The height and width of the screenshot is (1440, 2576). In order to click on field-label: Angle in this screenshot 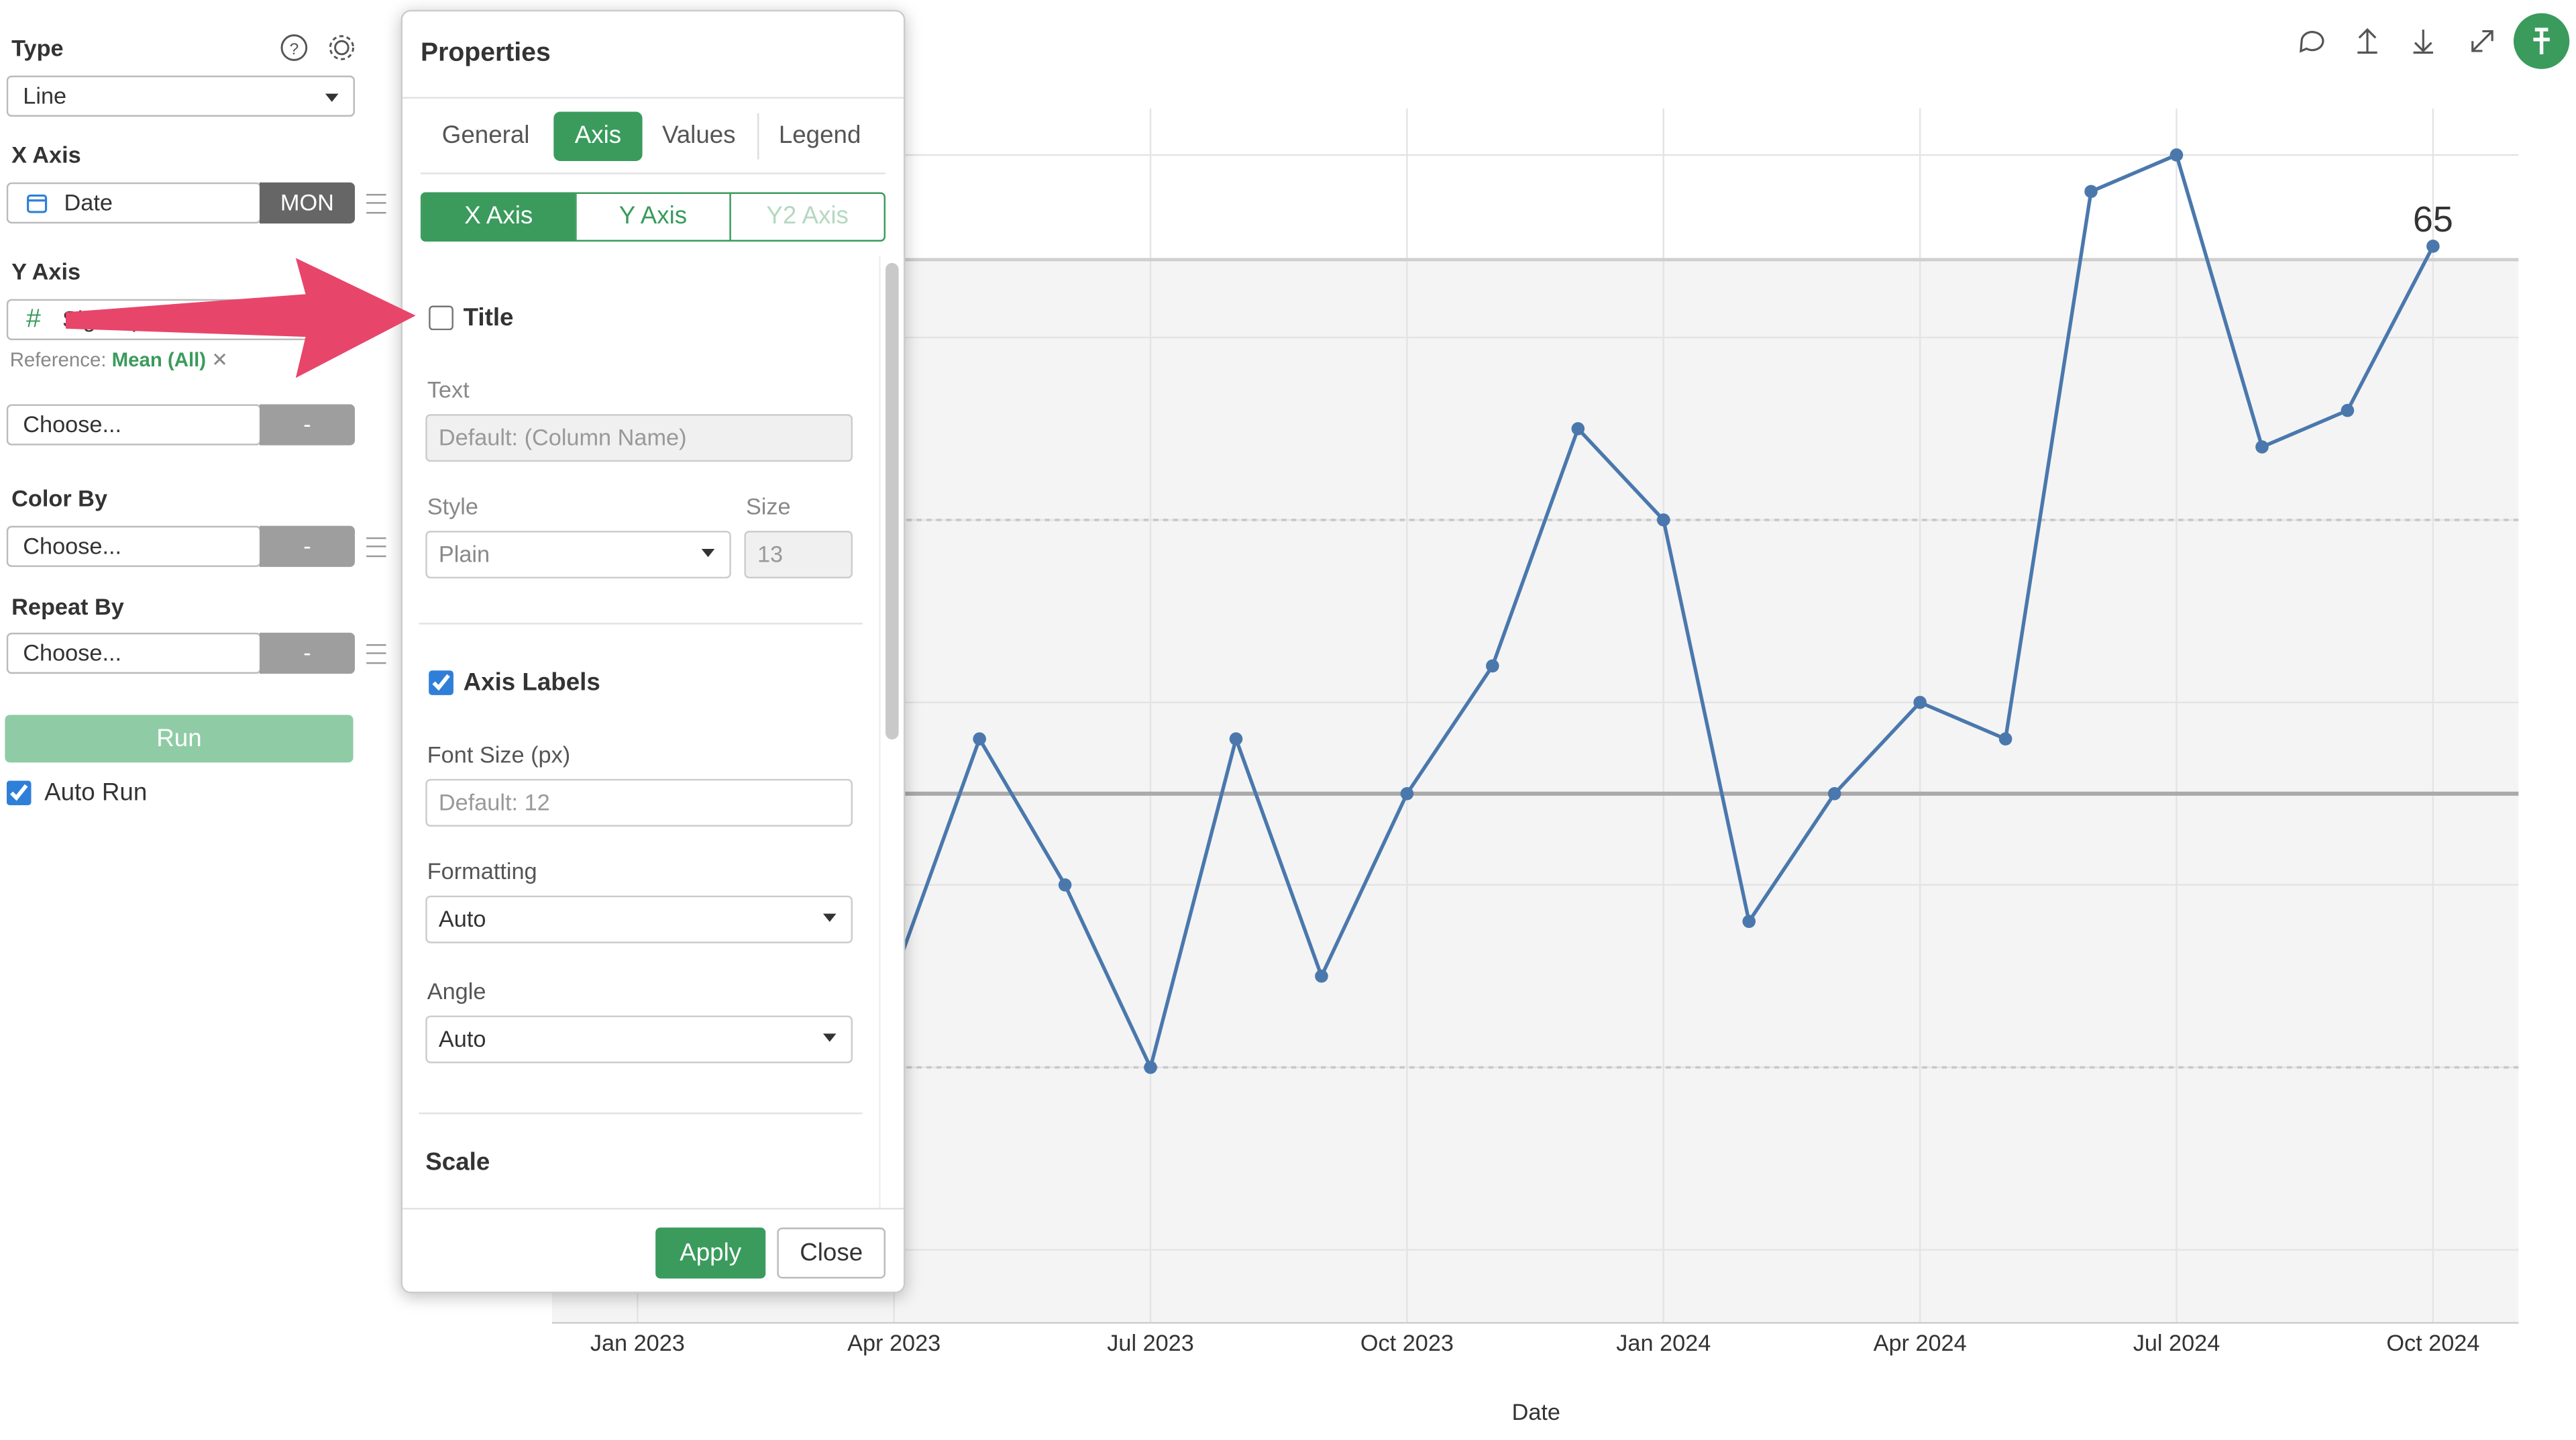, I will do `click(456, 991)`.